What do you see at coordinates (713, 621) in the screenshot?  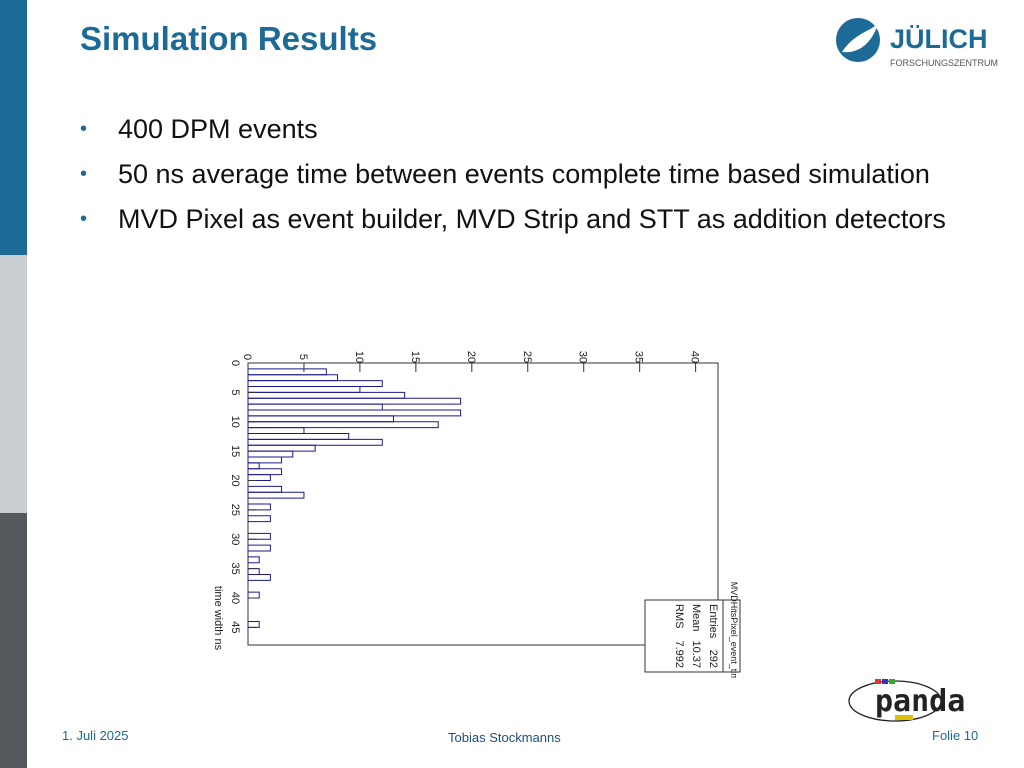 I see `stats-row-label: Entries` at bounding box center [713, 621].